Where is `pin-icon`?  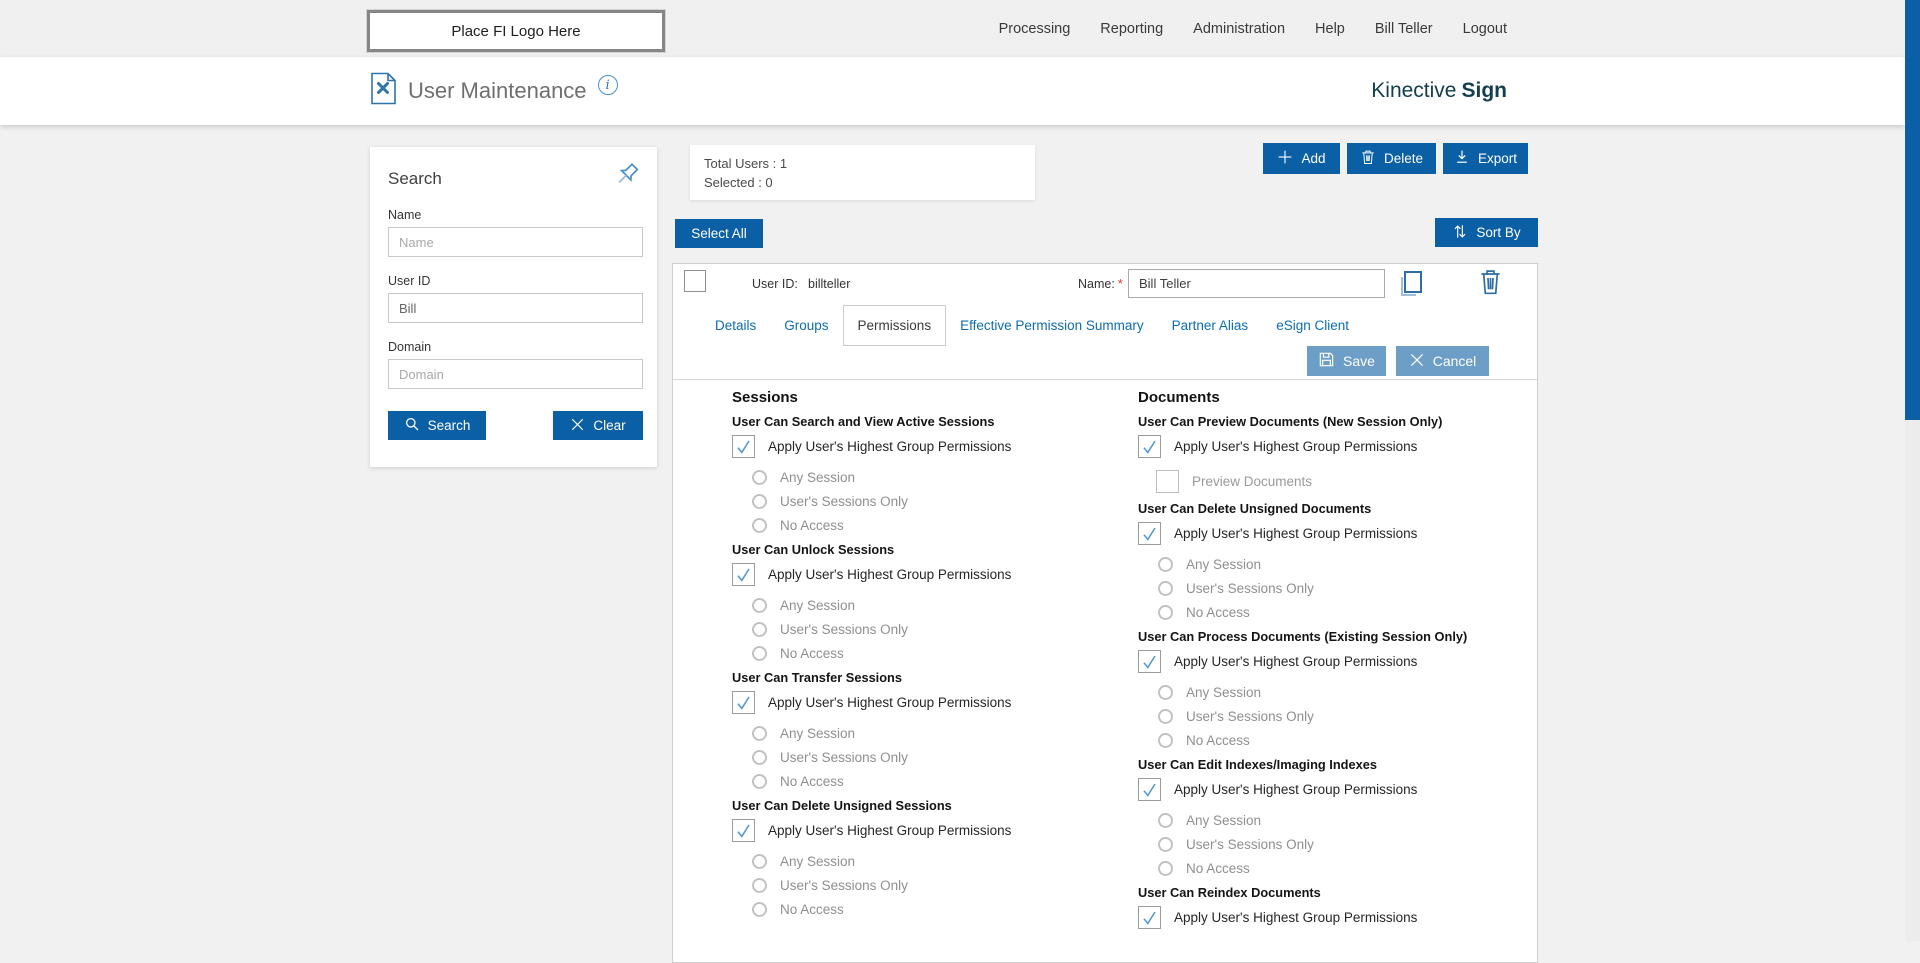 pin-icon is located at coordinates (628, 176).